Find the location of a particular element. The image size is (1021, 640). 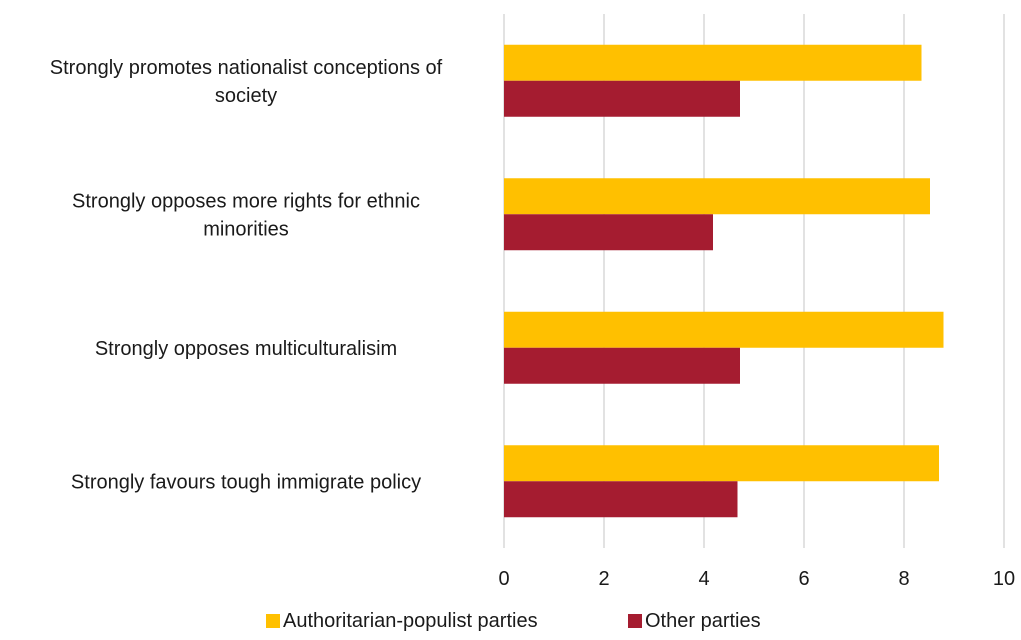

x-tick-label: 2 is located at coordinates (603, 579).